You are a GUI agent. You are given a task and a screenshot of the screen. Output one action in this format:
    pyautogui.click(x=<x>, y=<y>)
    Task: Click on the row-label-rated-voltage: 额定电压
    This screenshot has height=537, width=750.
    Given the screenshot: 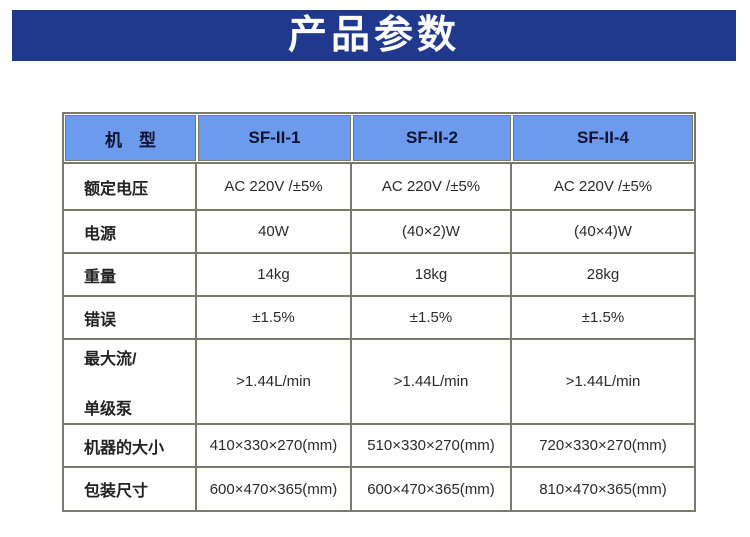 What is the action you would take?
    pyautogui.click(x=130, y=185)
    